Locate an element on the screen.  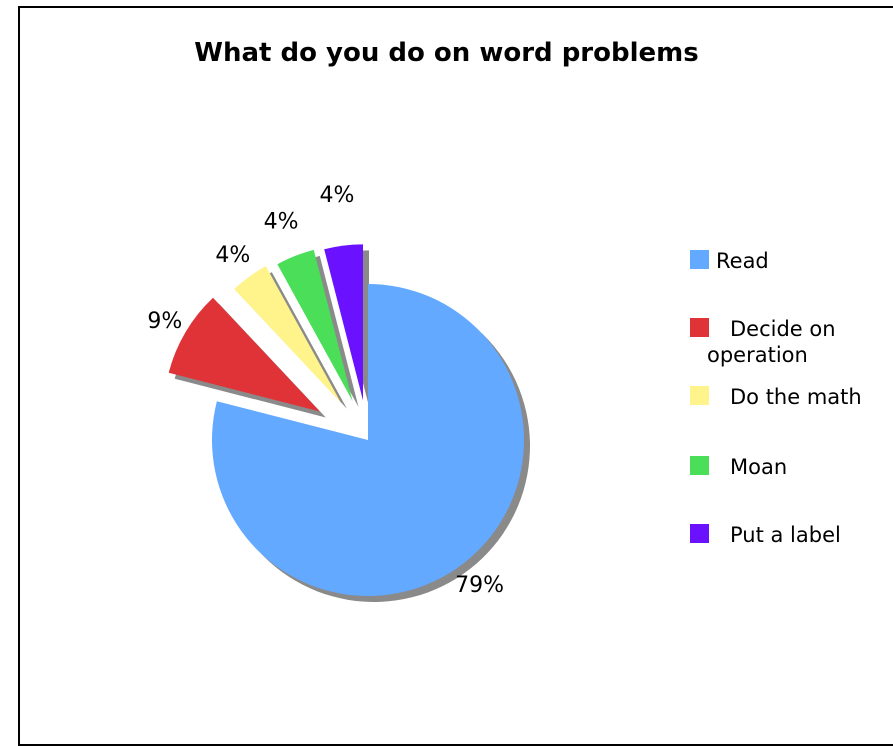
legend-swatch-read is located at coordinates (699, 259).